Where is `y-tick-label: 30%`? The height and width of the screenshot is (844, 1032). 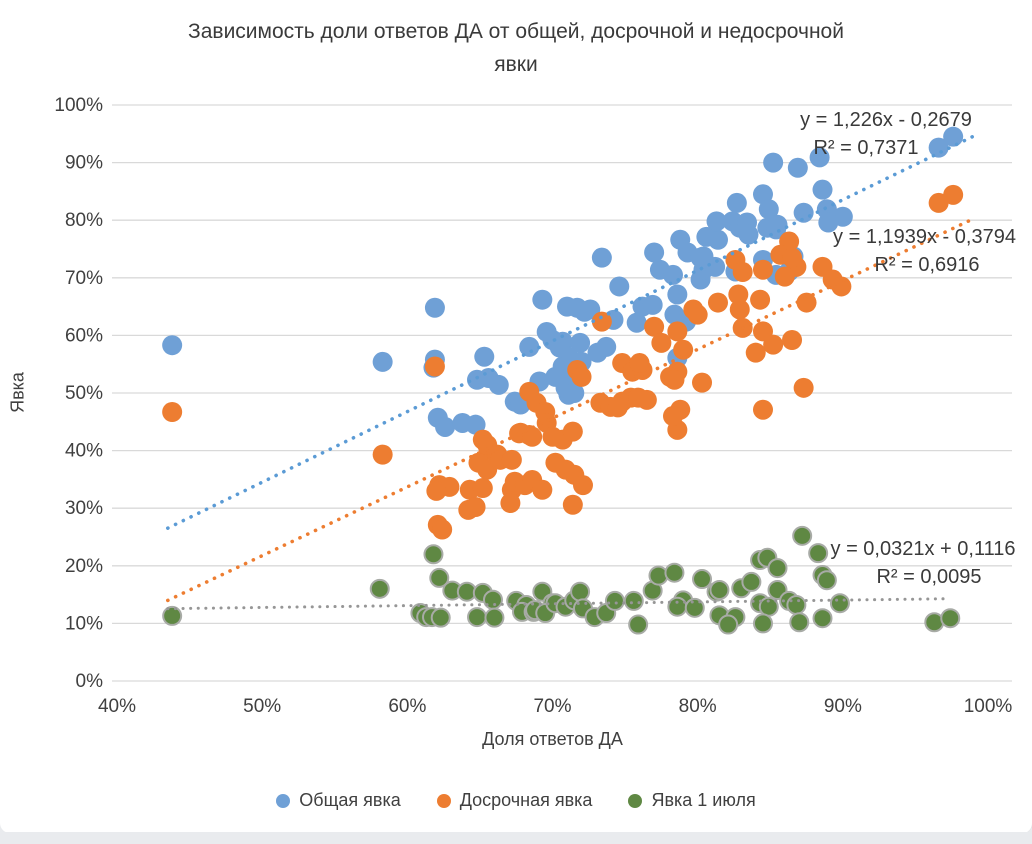 y-tick-label: 30% is located at coordinates (84, 508).